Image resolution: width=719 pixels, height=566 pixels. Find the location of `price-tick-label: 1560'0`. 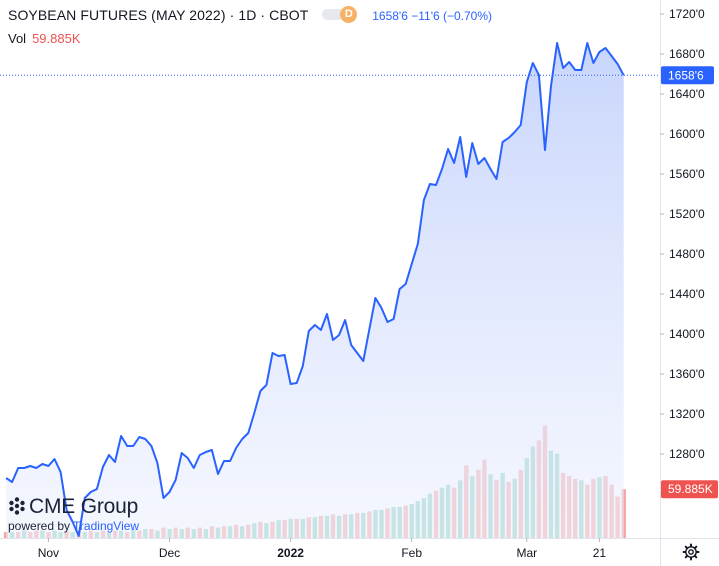

price-tick-label: 1560'0 is located at coordinates (687, 174).